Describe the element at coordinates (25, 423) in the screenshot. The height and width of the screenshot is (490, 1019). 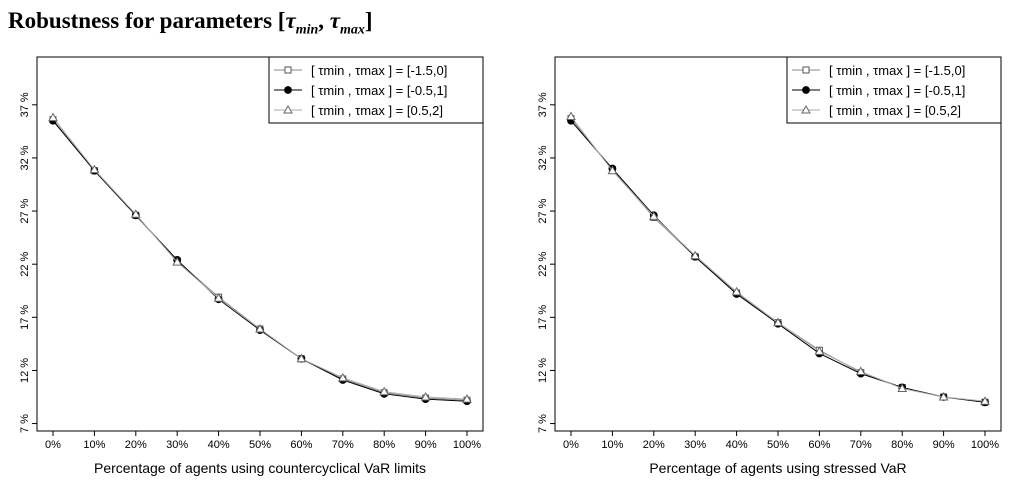
I see `left-y-tick-label: 7 %` at that location.